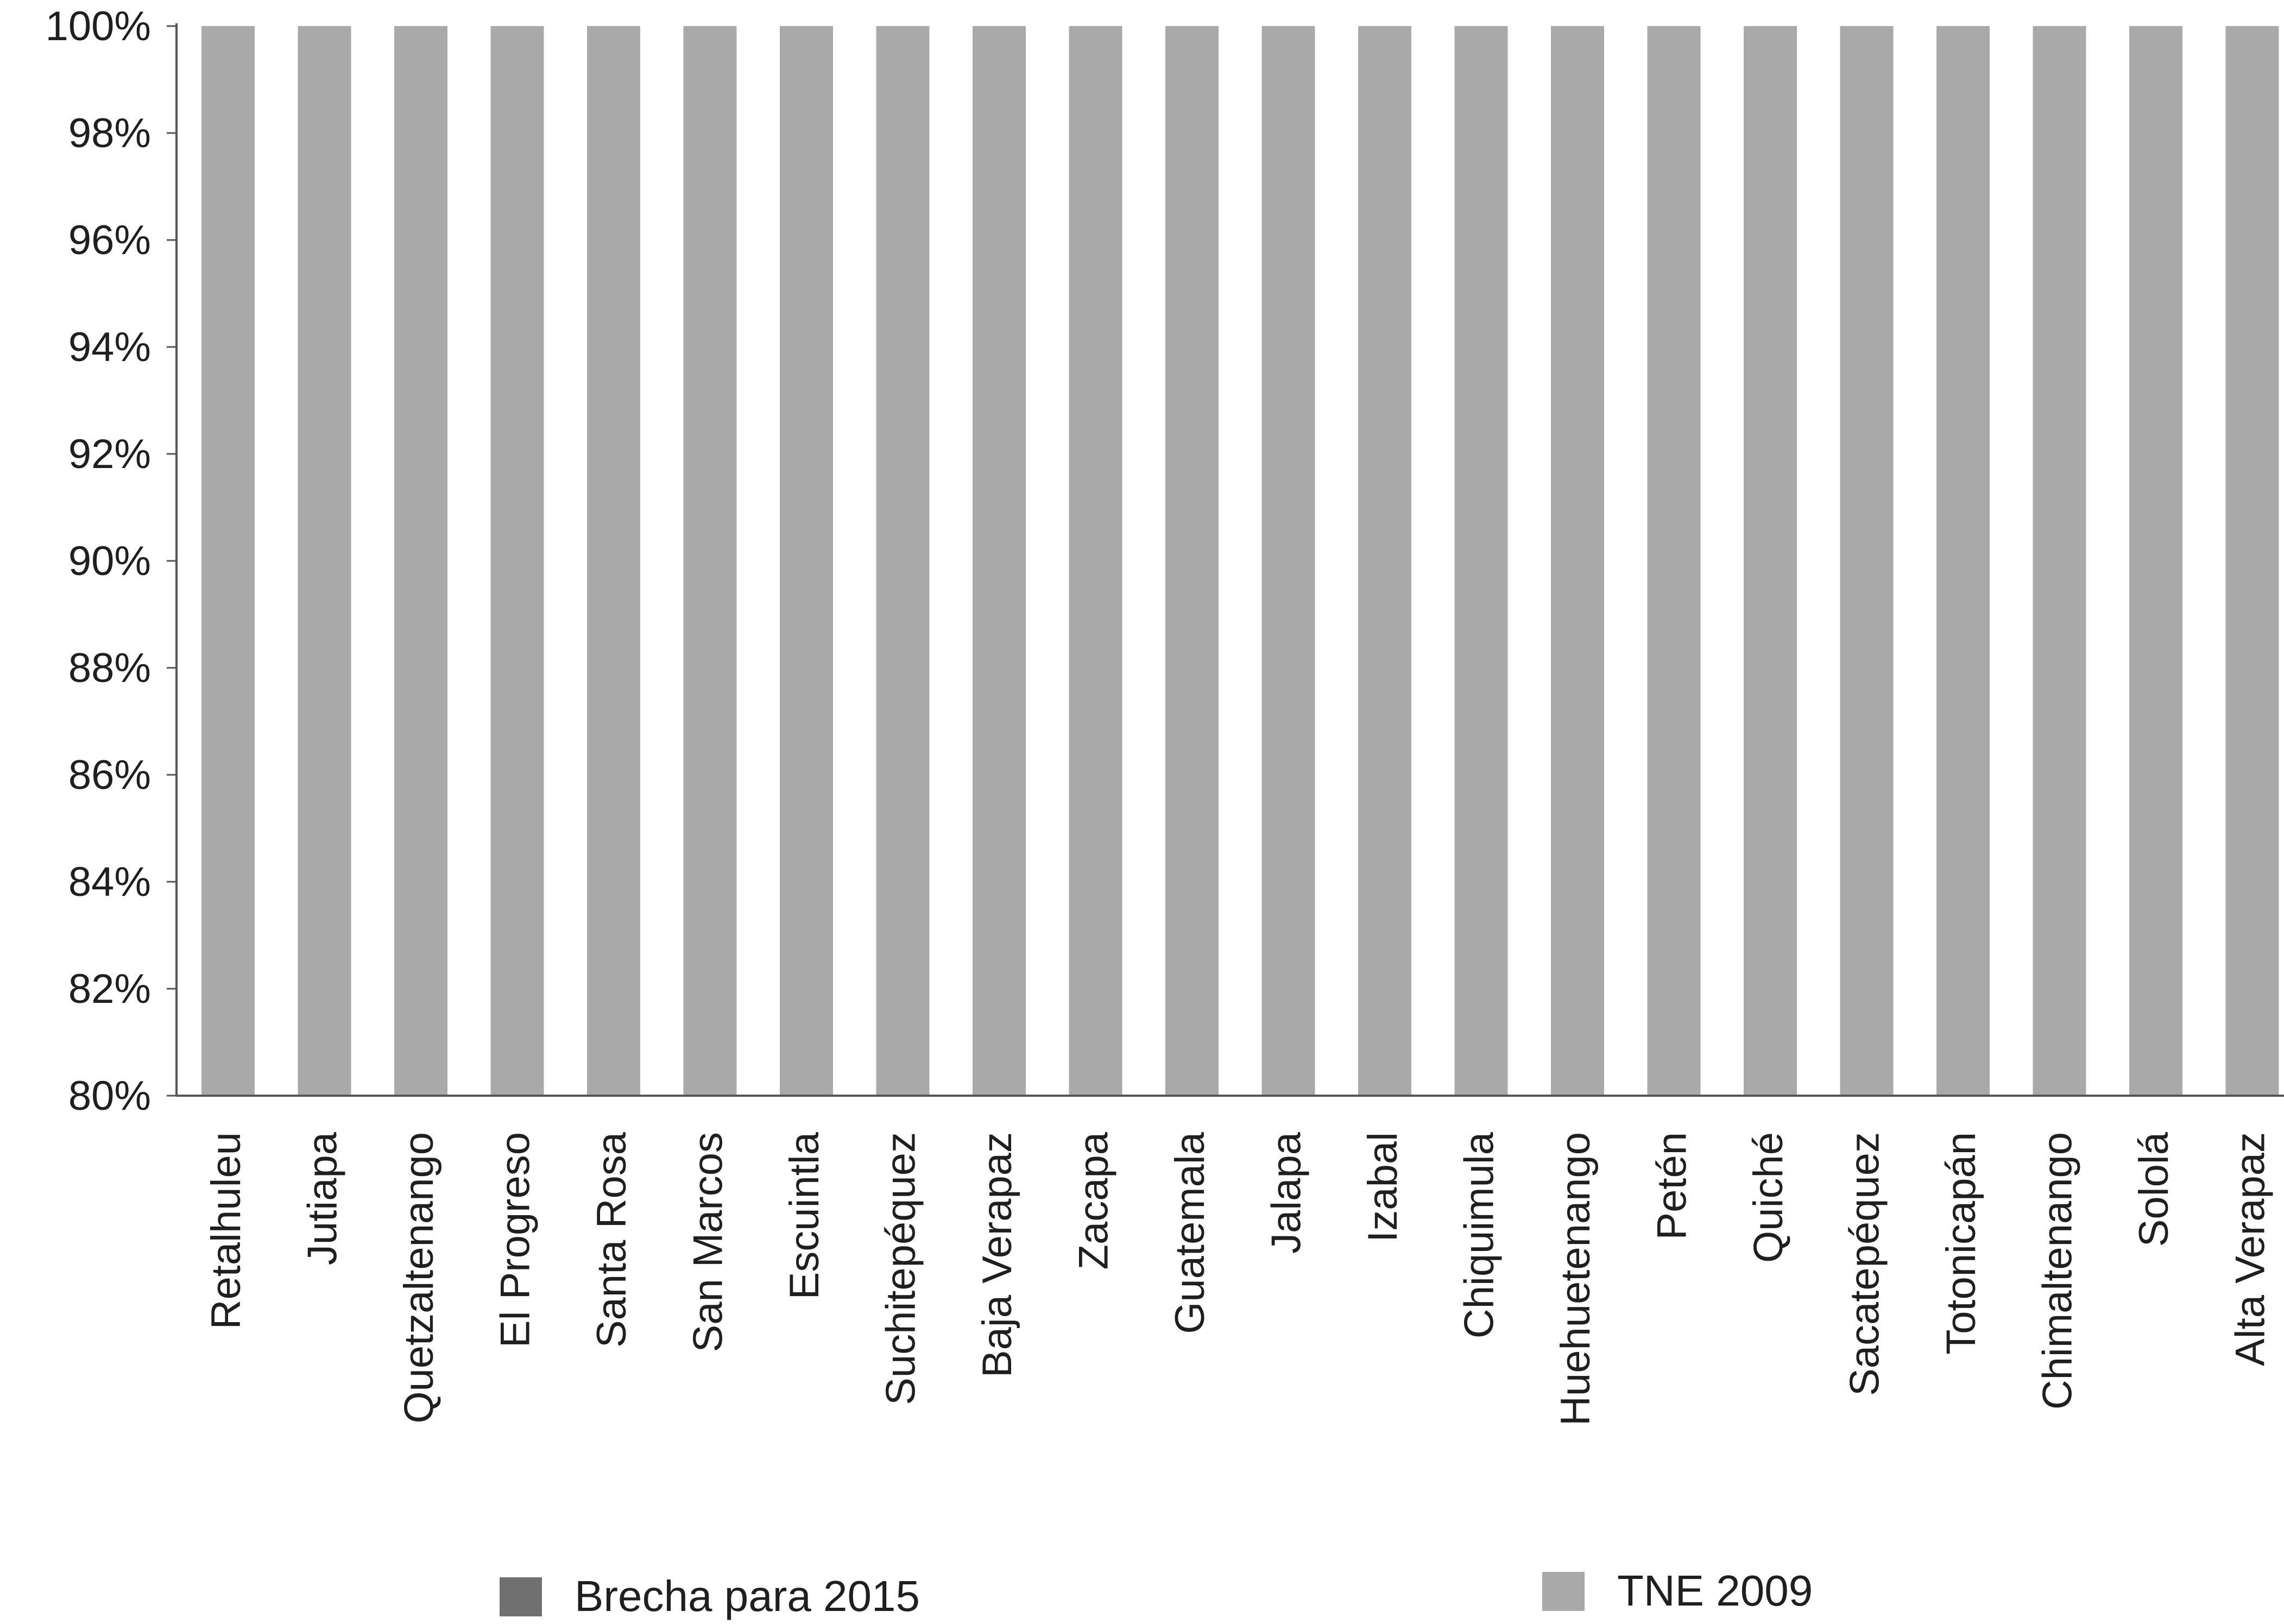 This screenshot has width=2284, height=1624. What do you see at coordinates (110, 561) in the screenshot?
I see `y-tick-label: 90%` at bounding box center [110, 561].